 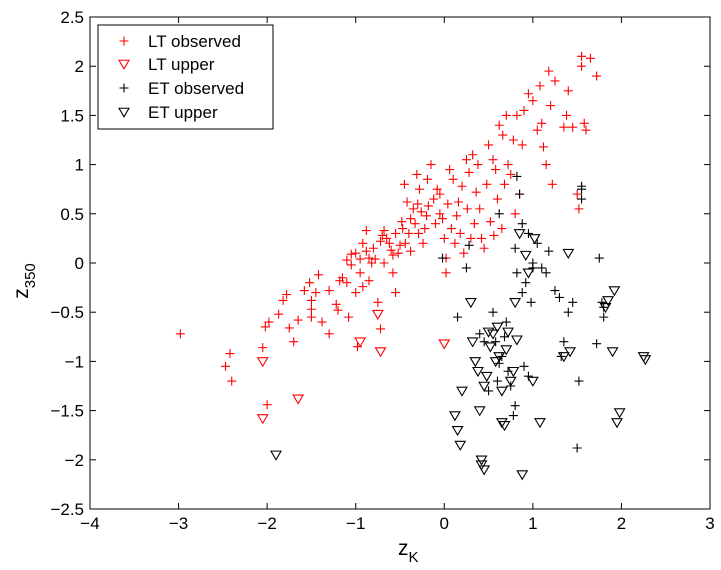 I want to click on legend-marker-et-observed, so click(x=124, y=88).